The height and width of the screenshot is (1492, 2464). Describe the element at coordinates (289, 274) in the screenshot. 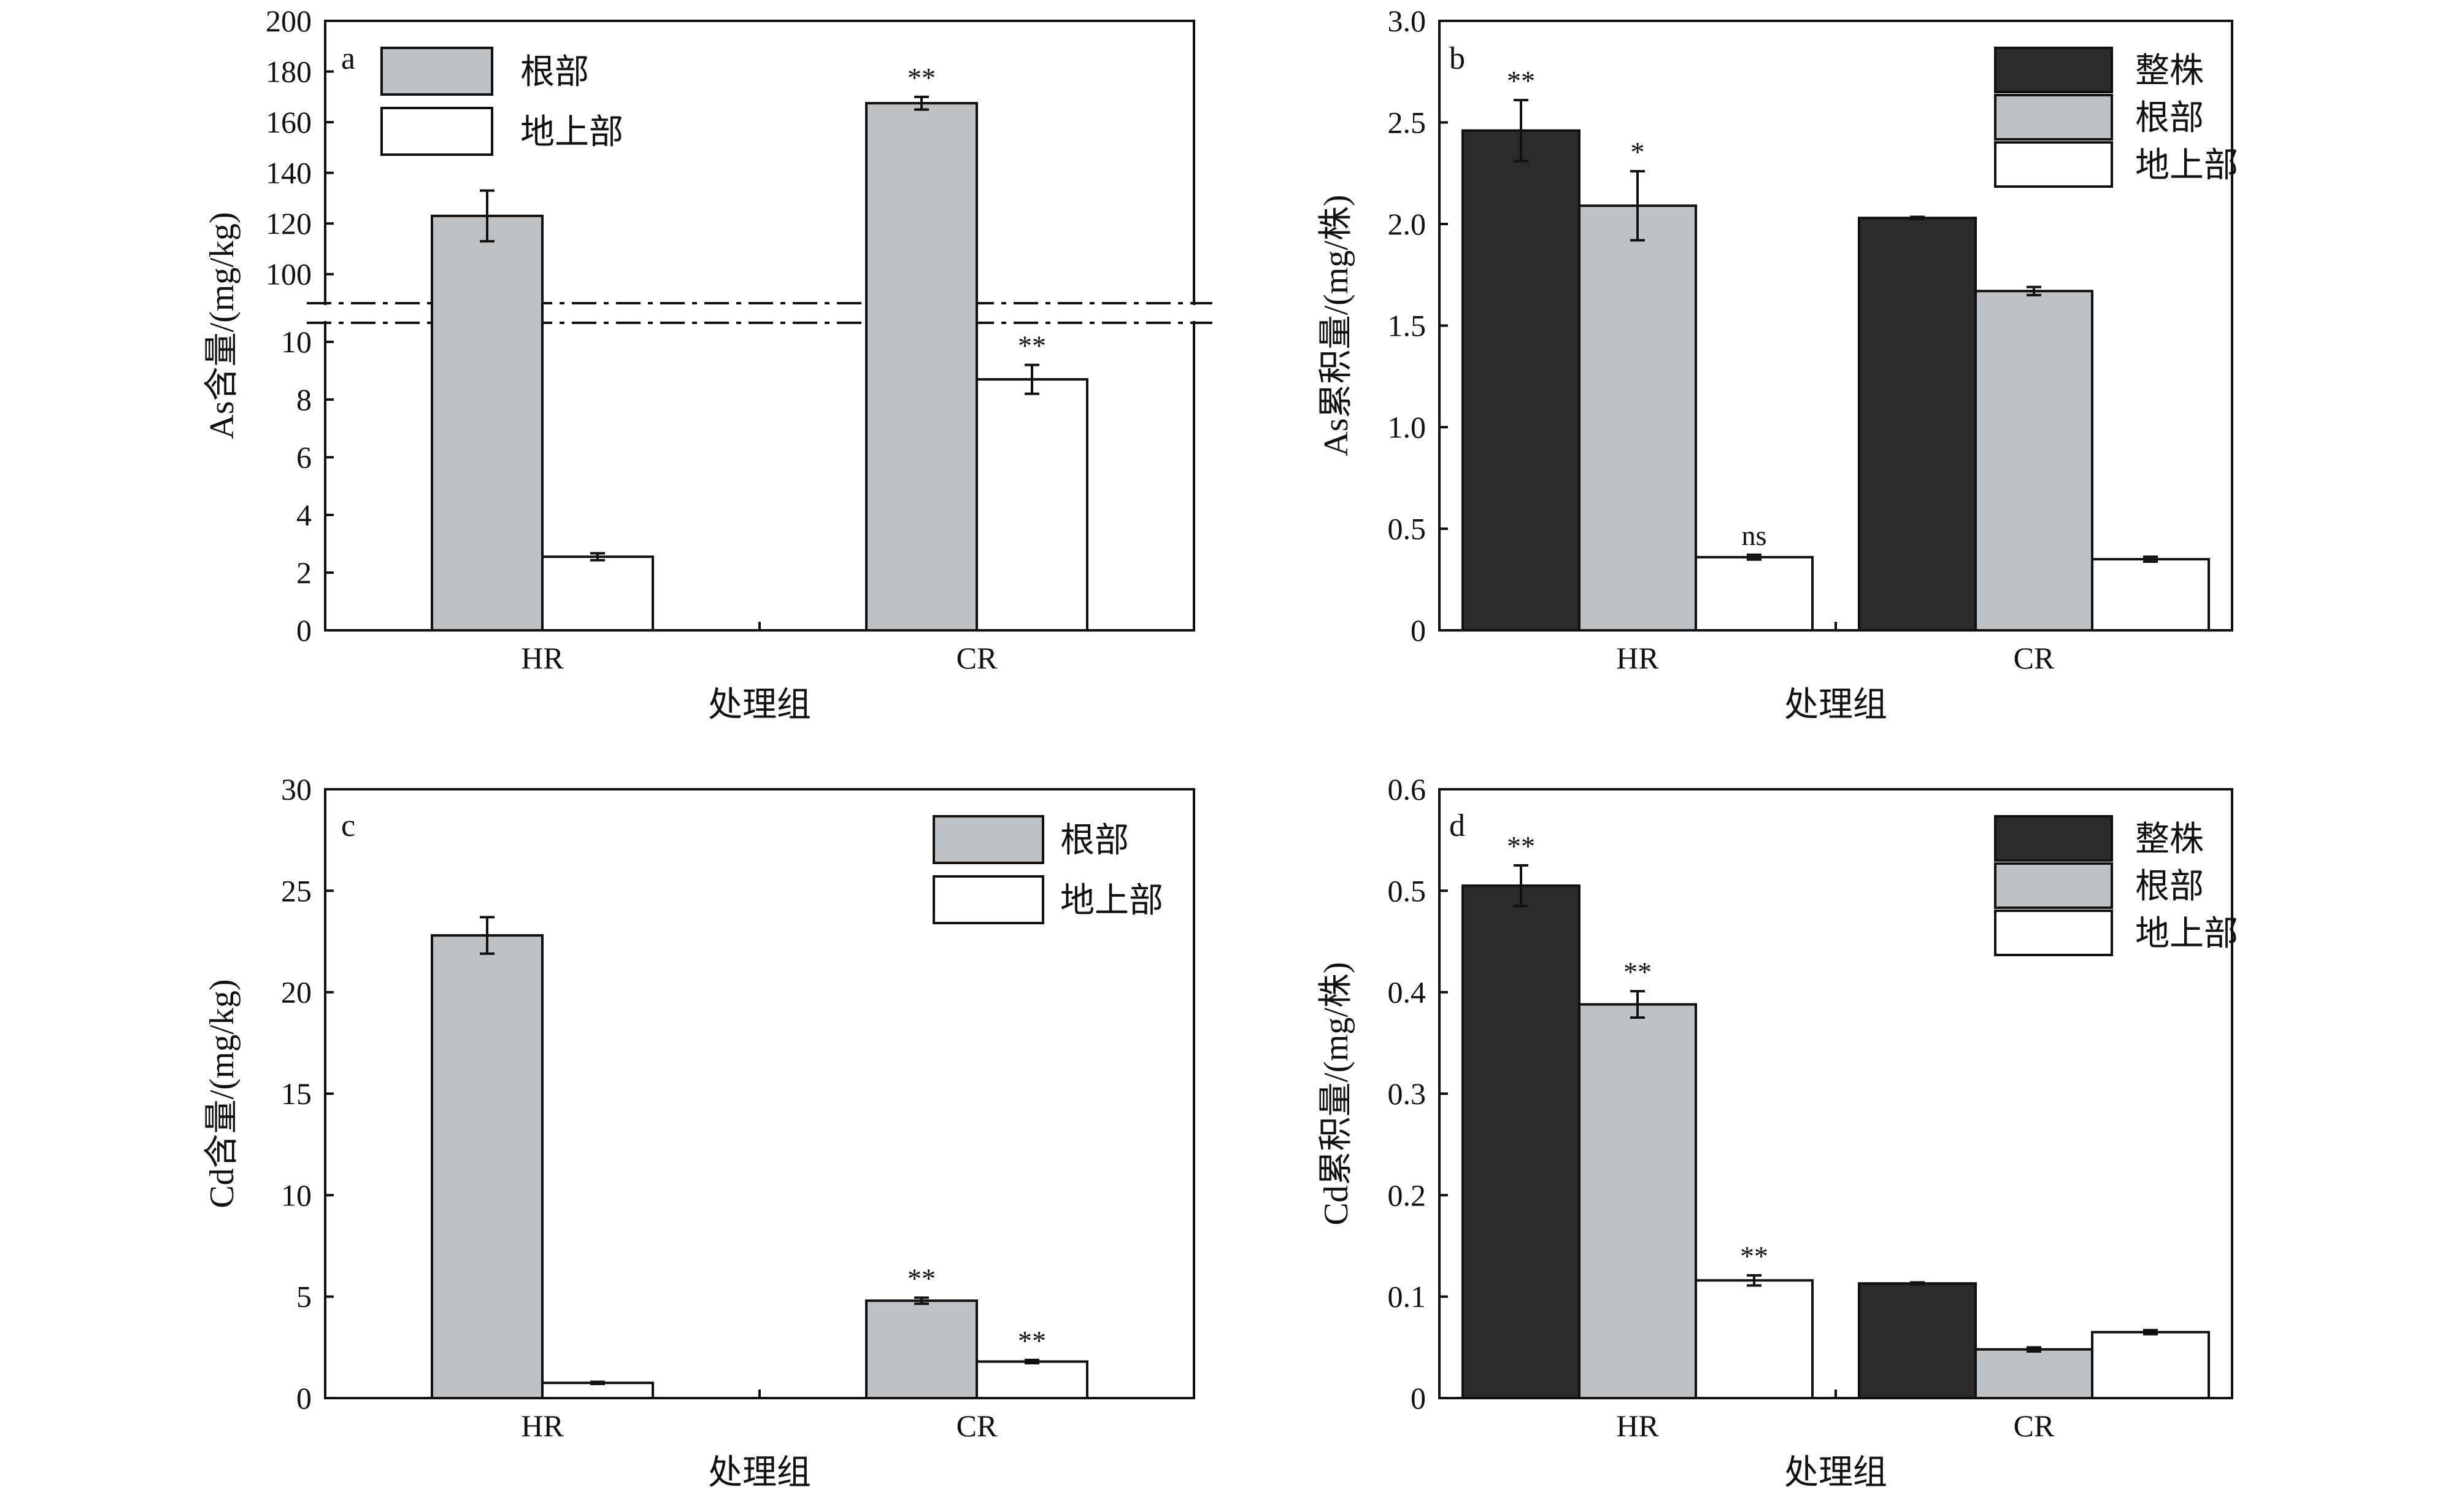

I see `y-tick-label: 100` at that location.